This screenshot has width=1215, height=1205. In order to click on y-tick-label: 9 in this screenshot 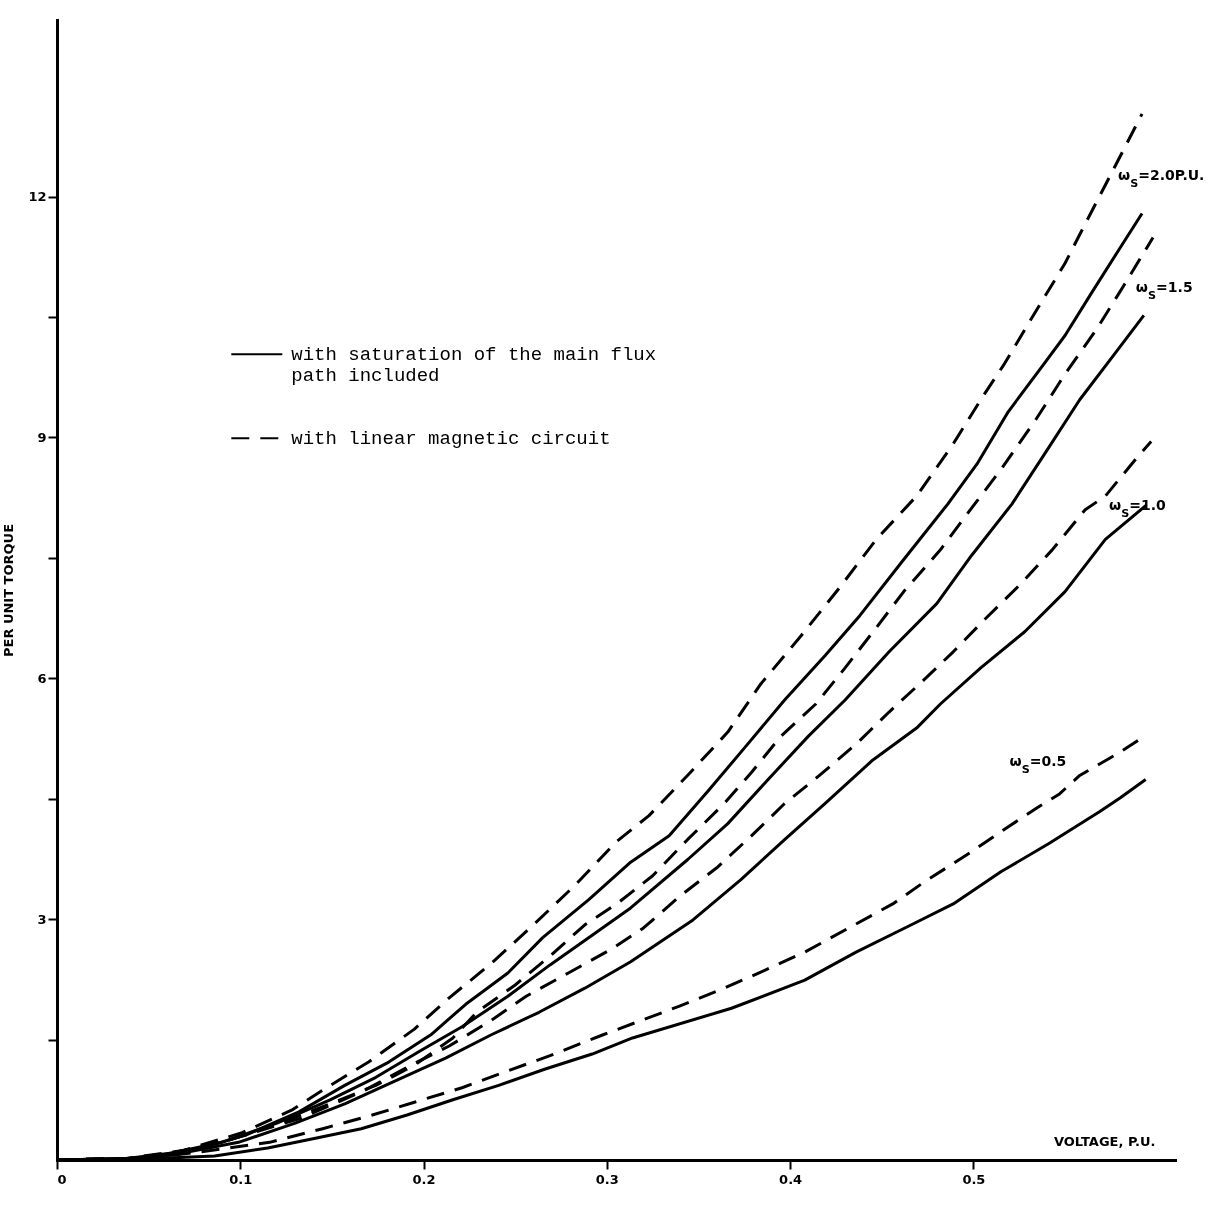, I will do `click(42, 437)`.